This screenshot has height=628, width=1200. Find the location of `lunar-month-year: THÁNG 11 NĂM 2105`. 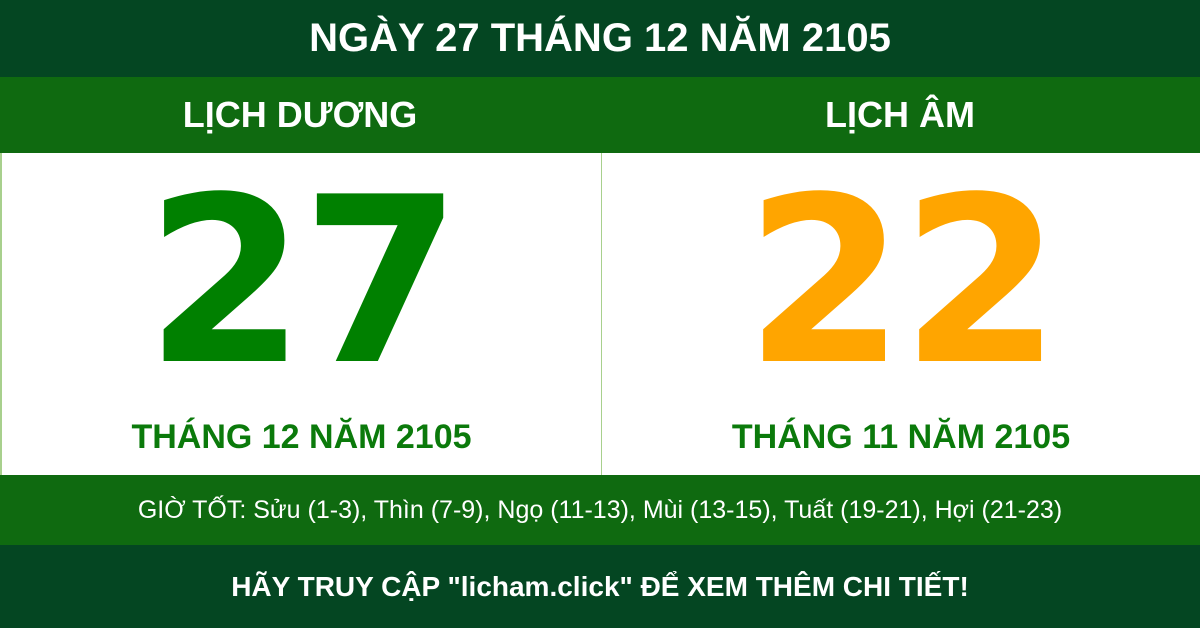

lunar-month-year: THÁNG 11 NĂM 2105 is located at coordinates (901, 437).